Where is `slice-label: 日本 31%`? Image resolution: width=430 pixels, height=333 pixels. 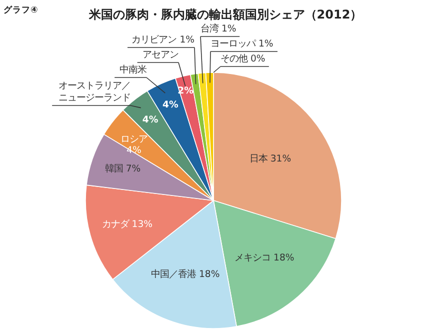 slice-label: 日本 31% is located at coordinates (270, 158).